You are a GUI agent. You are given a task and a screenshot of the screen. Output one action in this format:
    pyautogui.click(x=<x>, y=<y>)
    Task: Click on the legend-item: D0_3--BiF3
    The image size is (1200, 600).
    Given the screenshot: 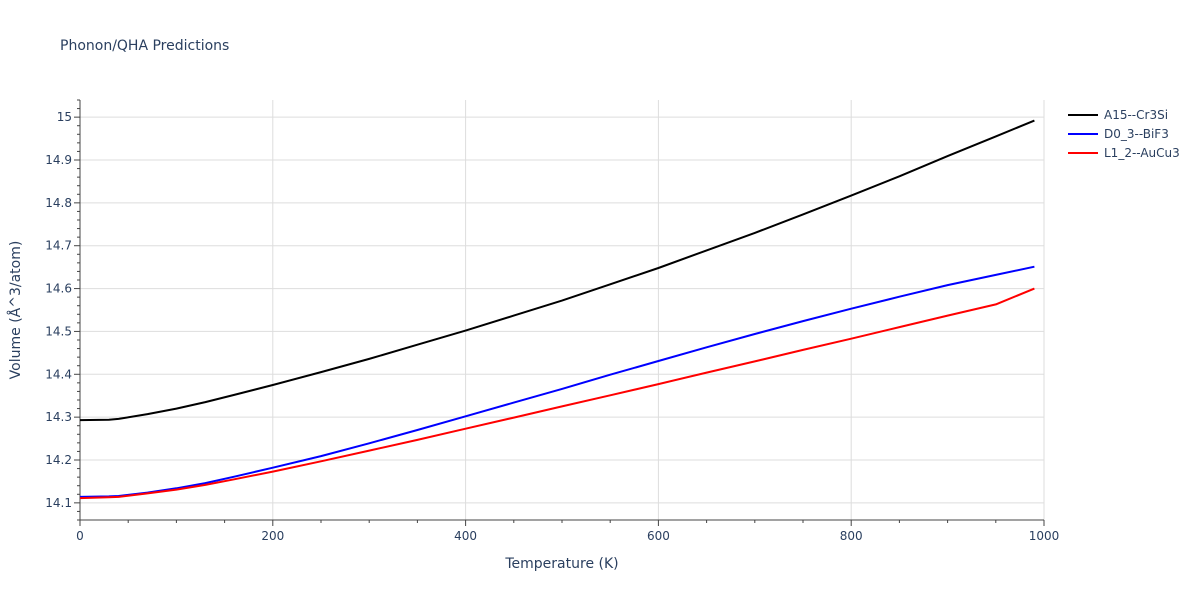 What is the action you would take?
    pyautogui.click(x=1118, y=134)
    